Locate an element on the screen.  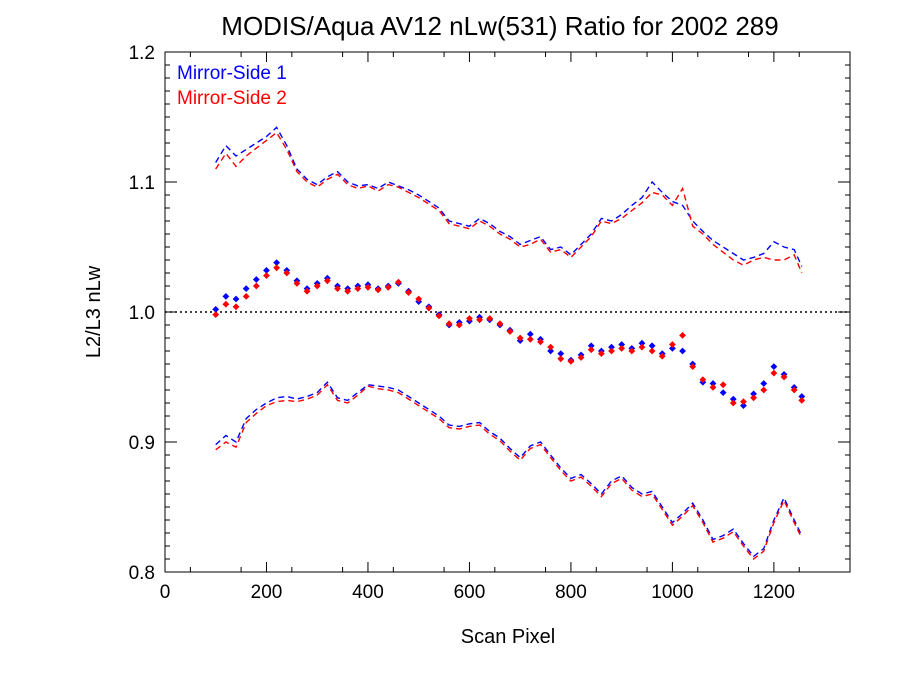
y-tick-label: 0.9 is located at coordinates (142, 443).